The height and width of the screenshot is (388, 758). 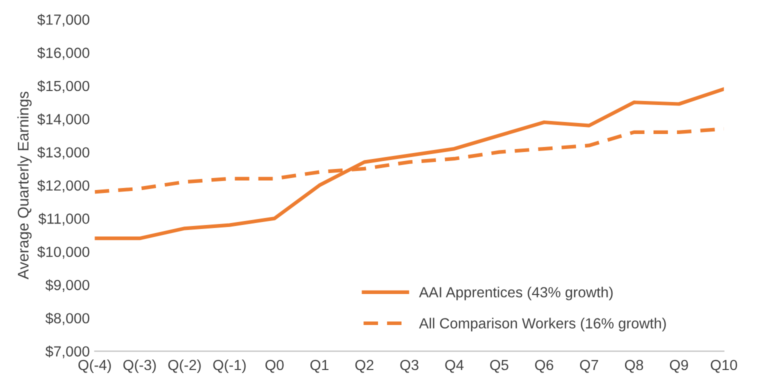 What do you see at coordinates (364, 366) in the screenshot?
I see `x-tick-label: Q2` at bounding box center [364, 366].